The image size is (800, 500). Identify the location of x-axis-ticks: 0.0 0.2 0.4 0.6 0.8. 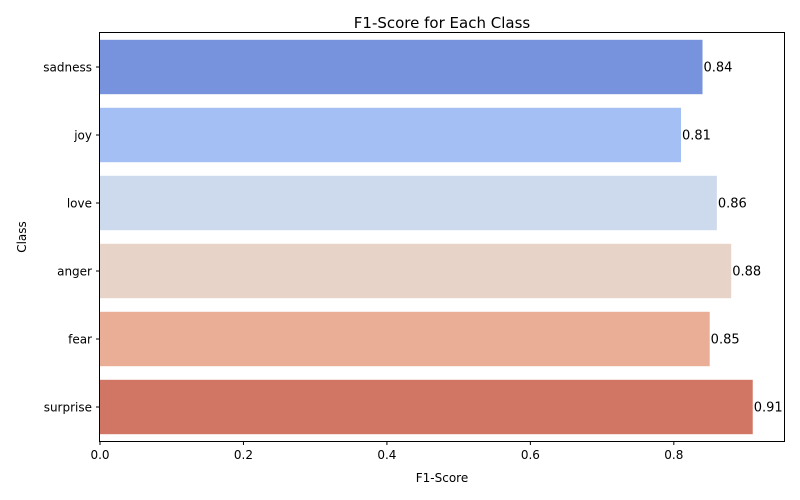
(386, 451).